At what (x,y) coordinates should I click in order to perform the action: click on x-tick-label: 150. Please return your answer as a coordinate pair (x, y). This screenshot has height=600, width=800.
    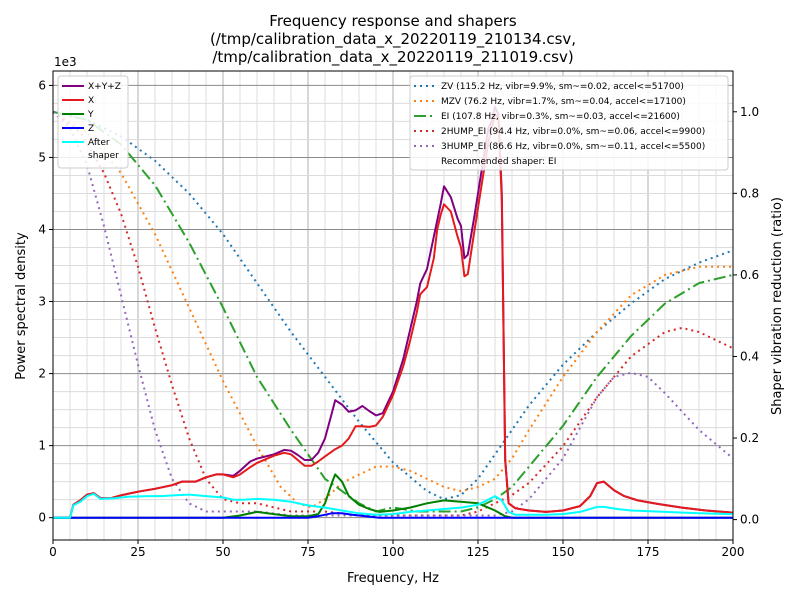
    Looking at the image, I should click on (563, 552).